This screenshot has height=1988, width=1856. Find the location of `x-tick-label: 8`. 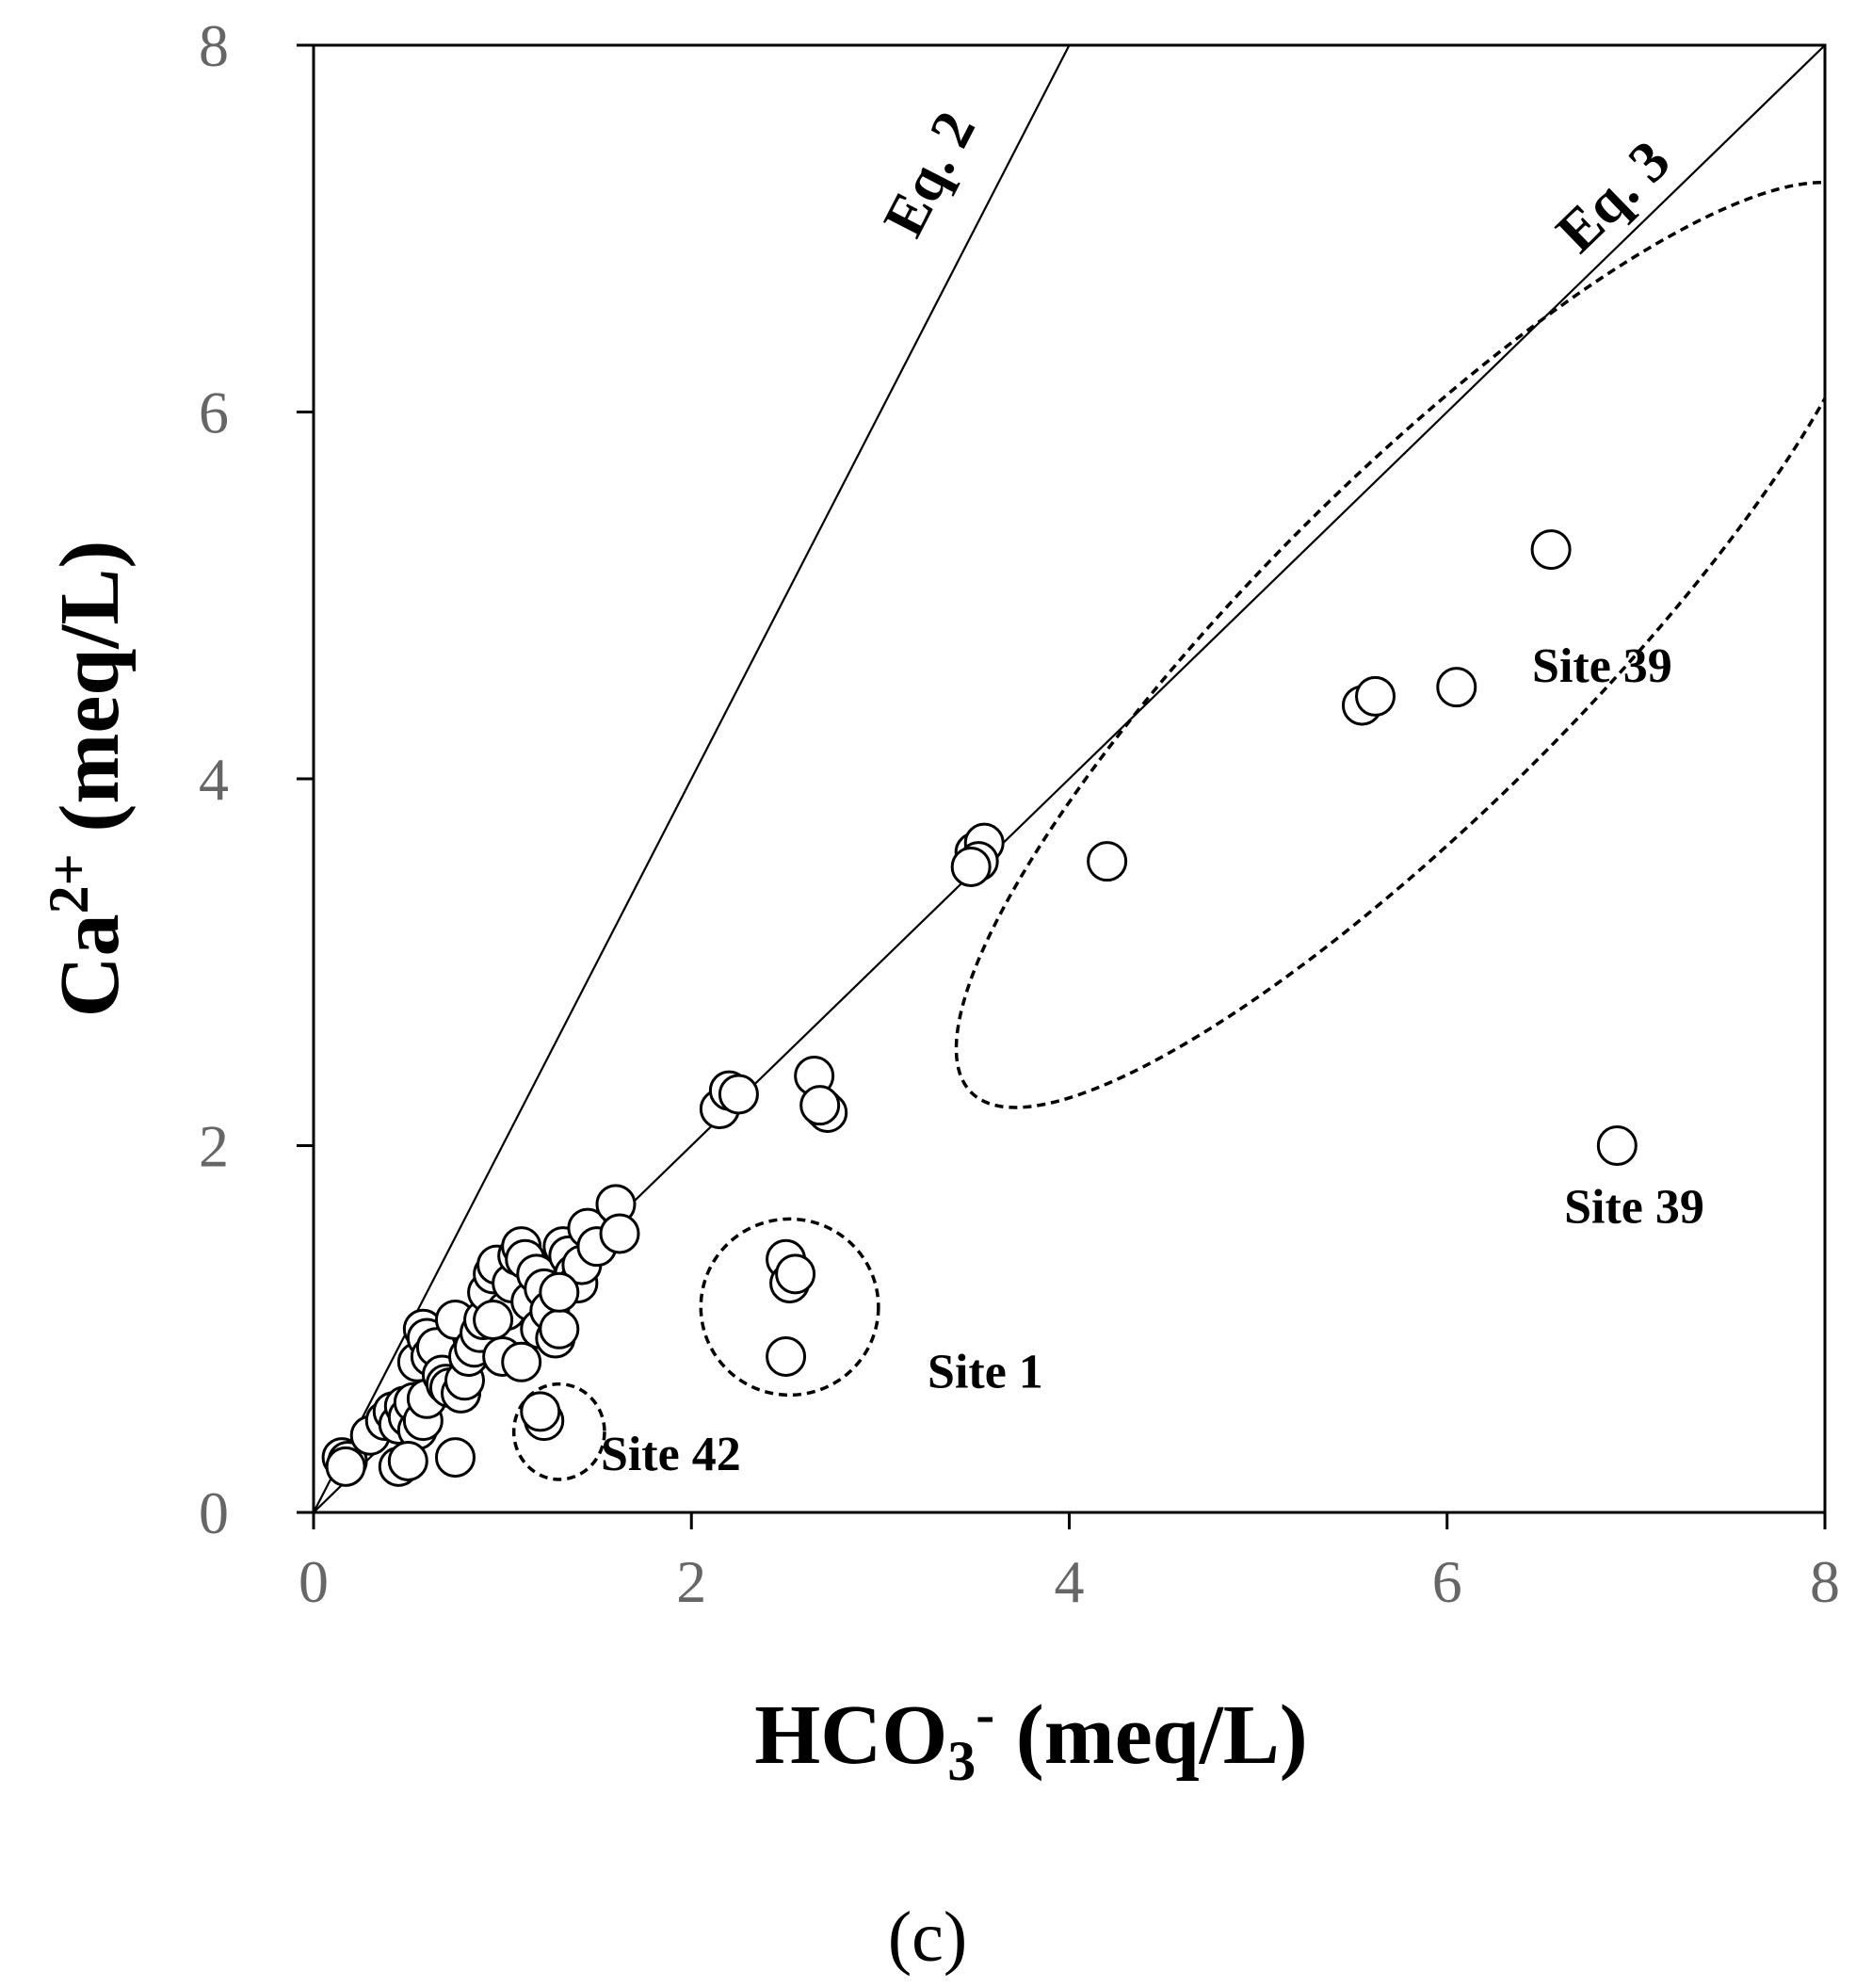

x-tick-label: 8 is located at coordinates (1825, 1581).